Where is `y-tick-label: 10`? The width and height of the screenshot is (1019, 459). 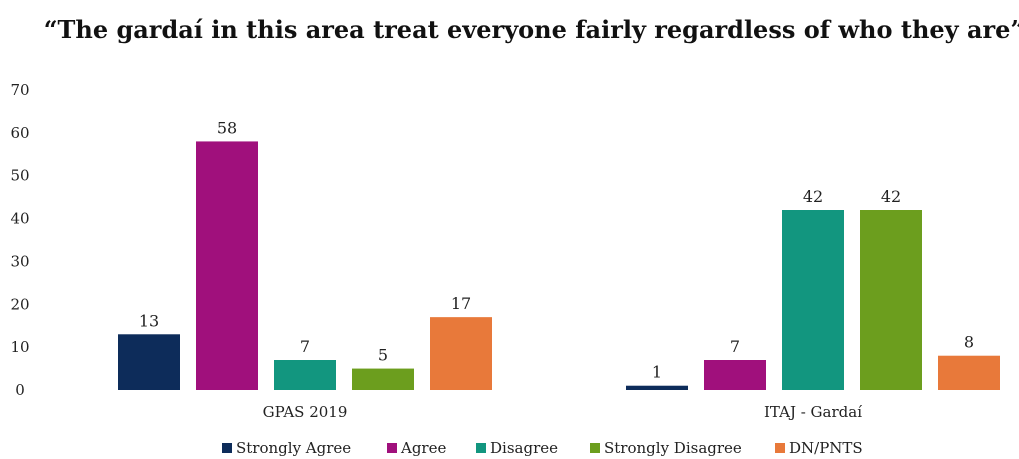
y-tick-label: 10 is located at coordinates (19, 347).